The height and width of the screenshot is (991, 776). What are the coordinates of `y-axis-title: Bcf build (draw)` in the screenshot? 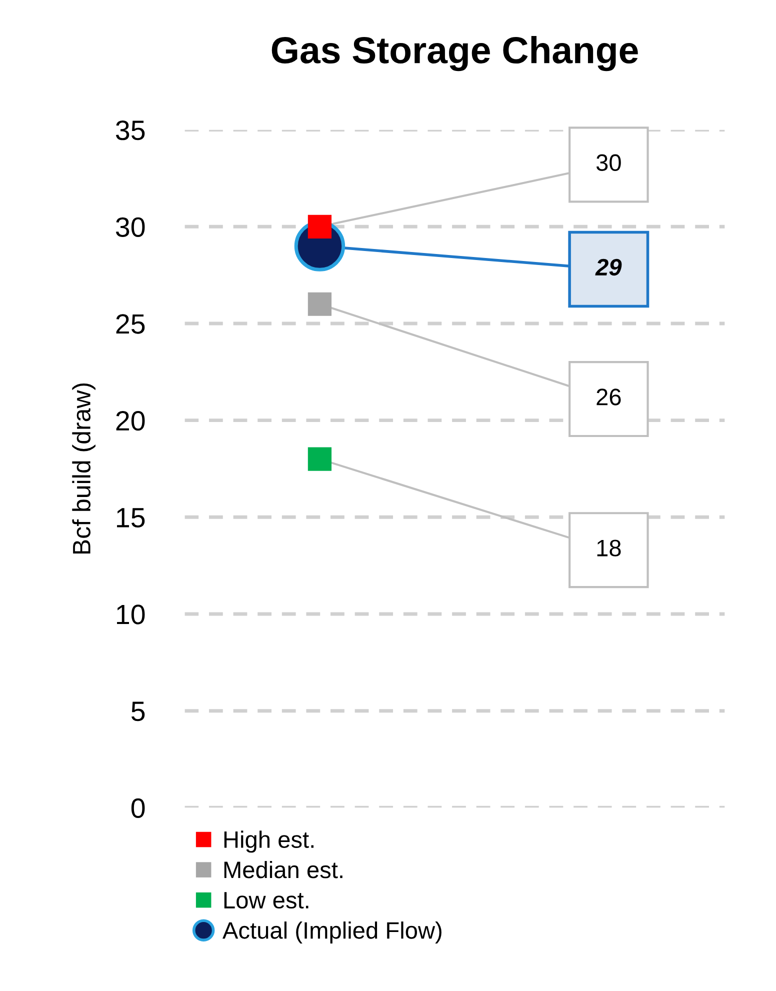 It's located at (84, 468).